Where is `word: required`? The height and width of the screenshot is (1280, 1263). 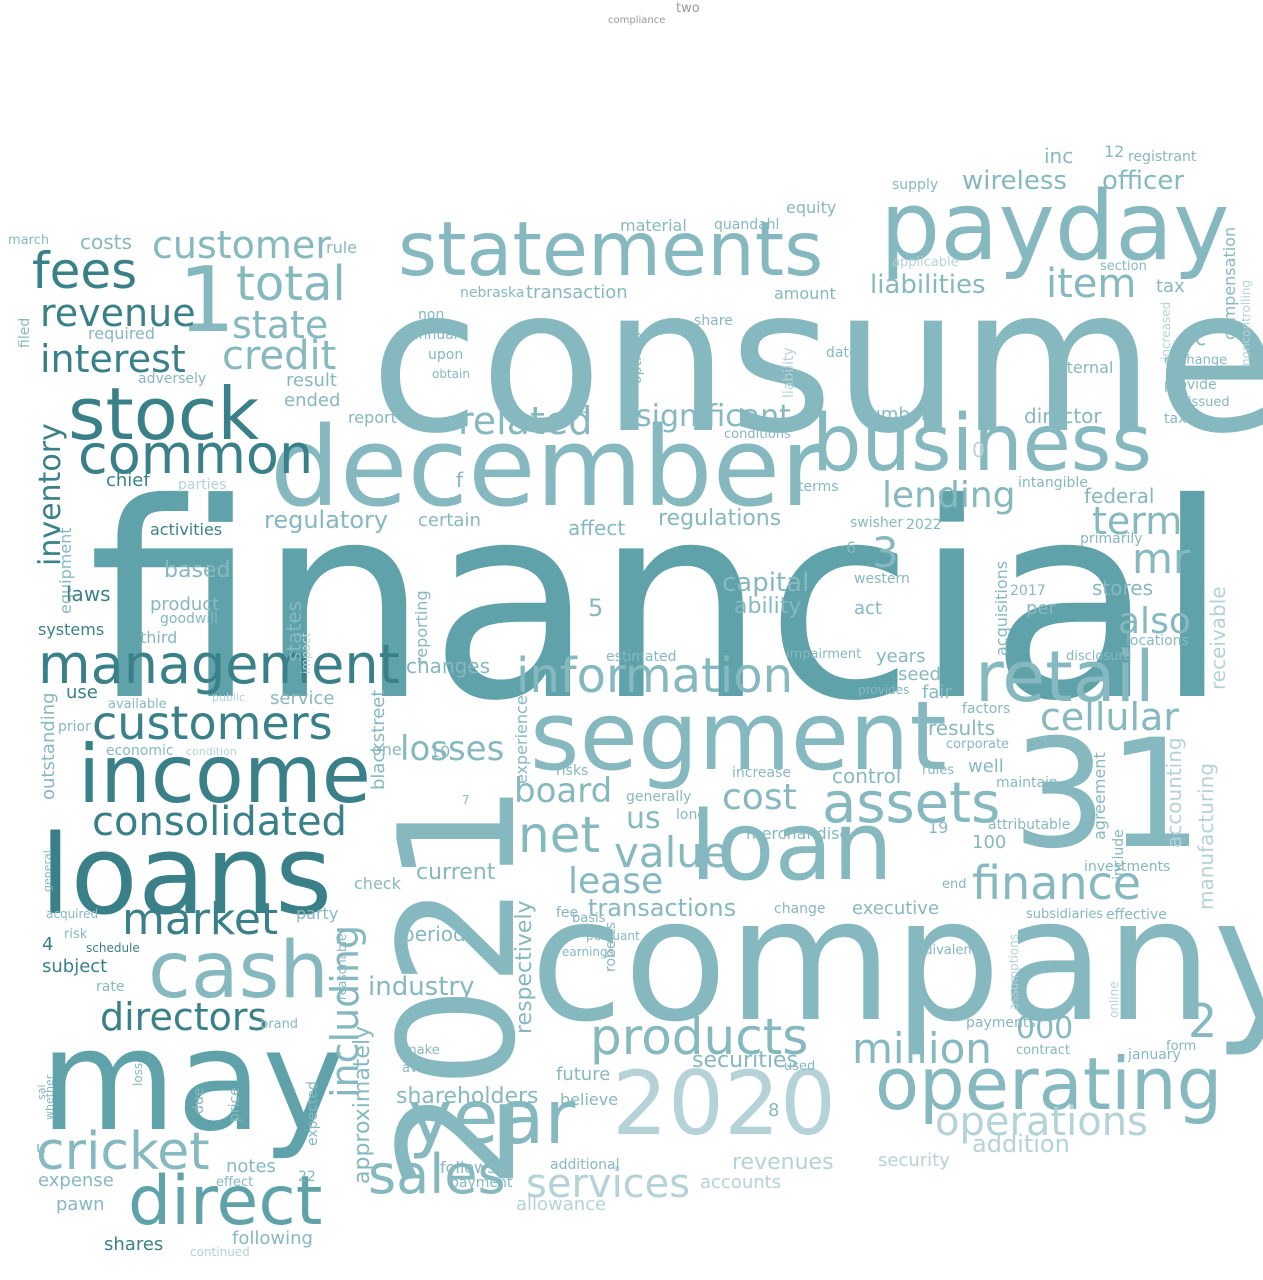
word: required is located at coordinates (122, 333).